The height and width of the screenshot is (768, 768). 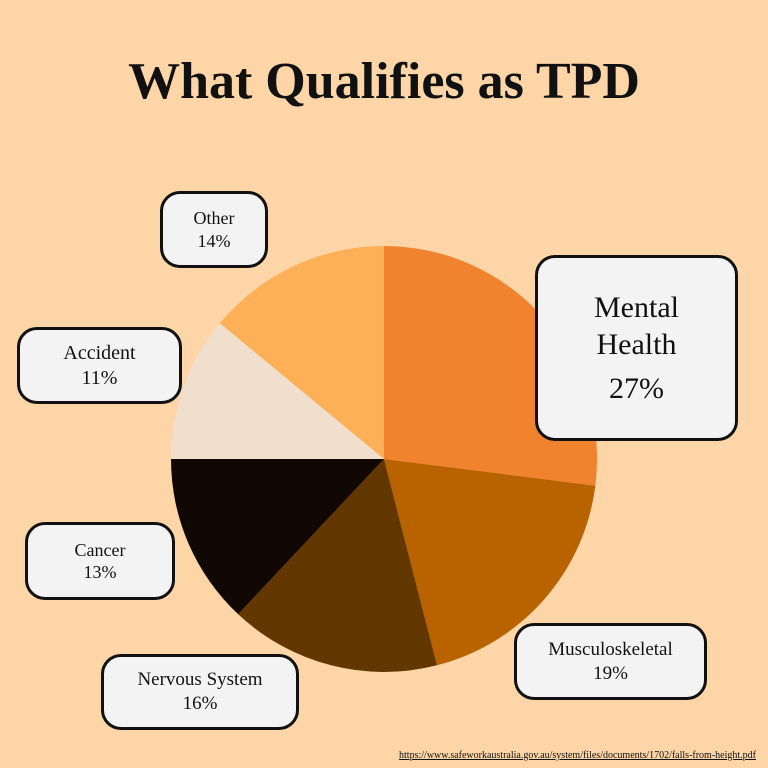 I want to click on category-label: Cancer, so click(x=100, y=549).